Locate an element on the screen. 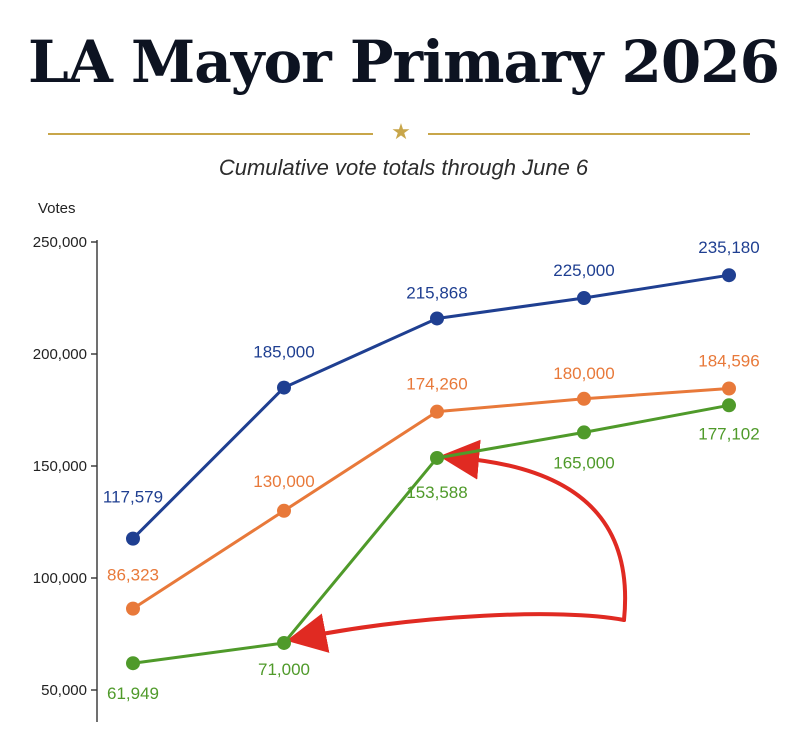 The height and width of the screenshot is (749, 807). data-label: 235,180 is located at coordinates (728, 247).